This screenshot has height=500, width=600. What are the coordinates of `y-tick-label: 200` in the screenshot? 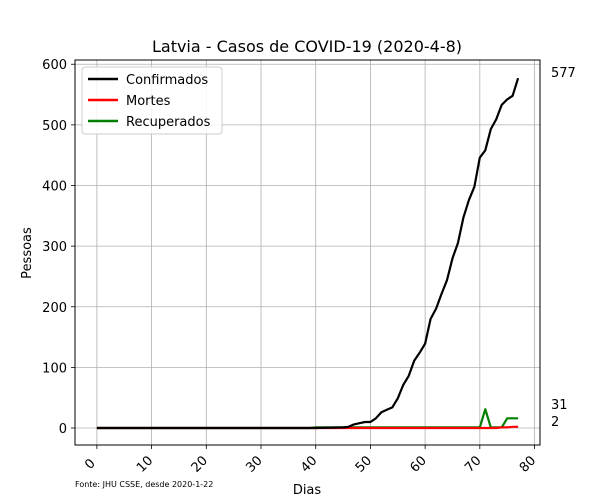 It's located at (54, 308).